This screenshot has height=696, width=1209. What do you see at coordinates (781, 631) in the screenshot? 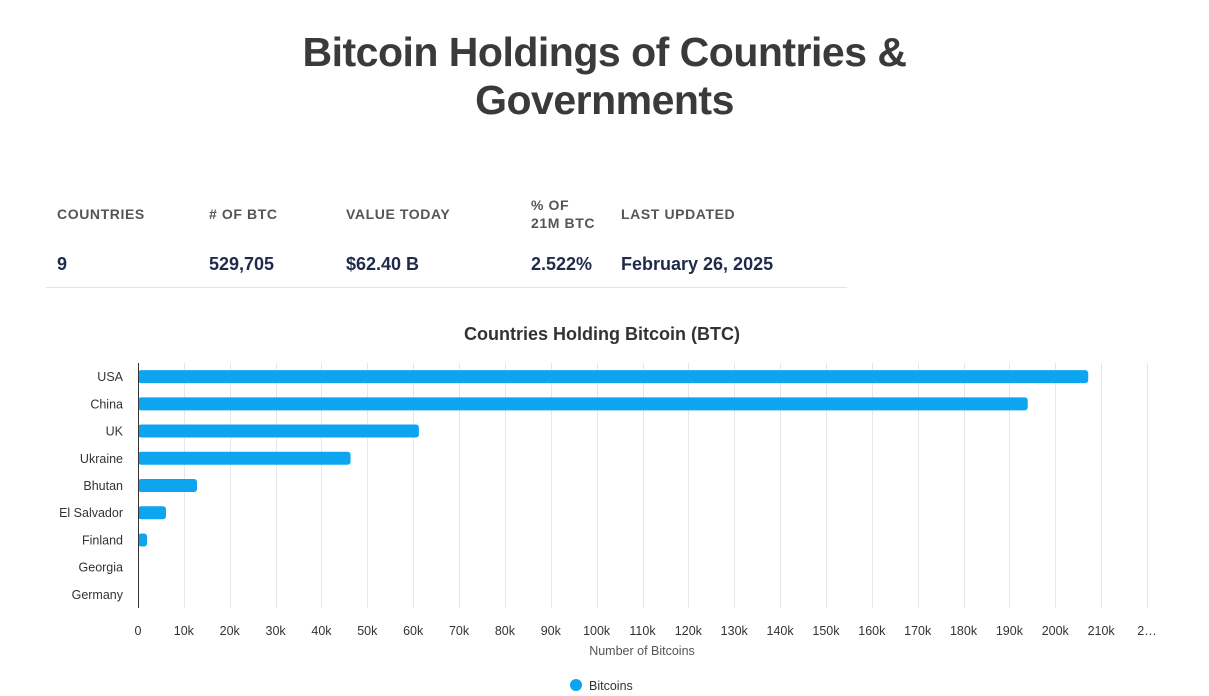
I see `x-tick-label: 140k` at bounding box center [781, 631].